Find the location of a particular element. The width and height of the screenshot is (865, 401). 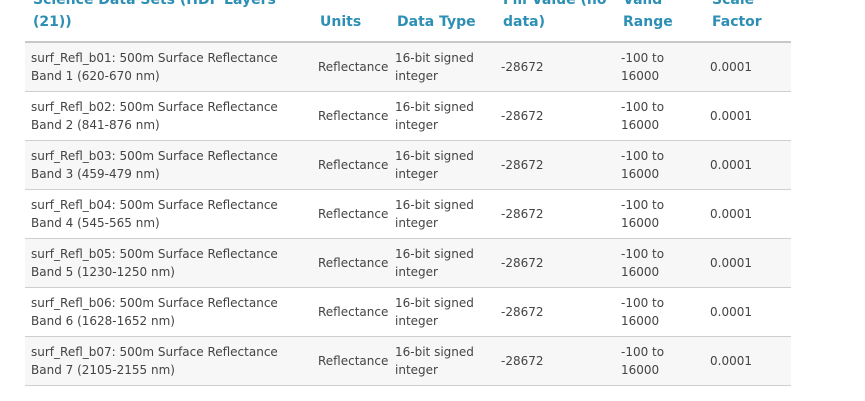

header-science-data-sets: Science Data Sets (HDF Layers (21)) is located at coordinates (168, 21).